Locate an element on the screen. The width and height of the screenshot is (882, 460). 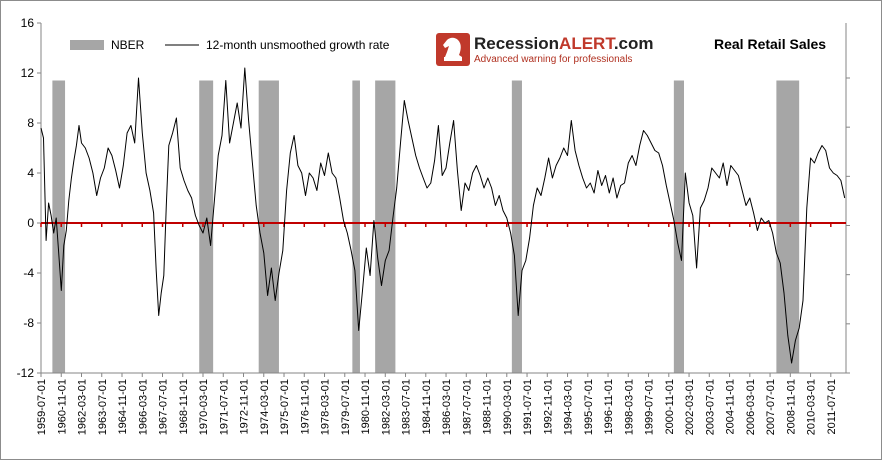
x-tick-label-16: 1980-11-01 is located at coordinates (366, 406).